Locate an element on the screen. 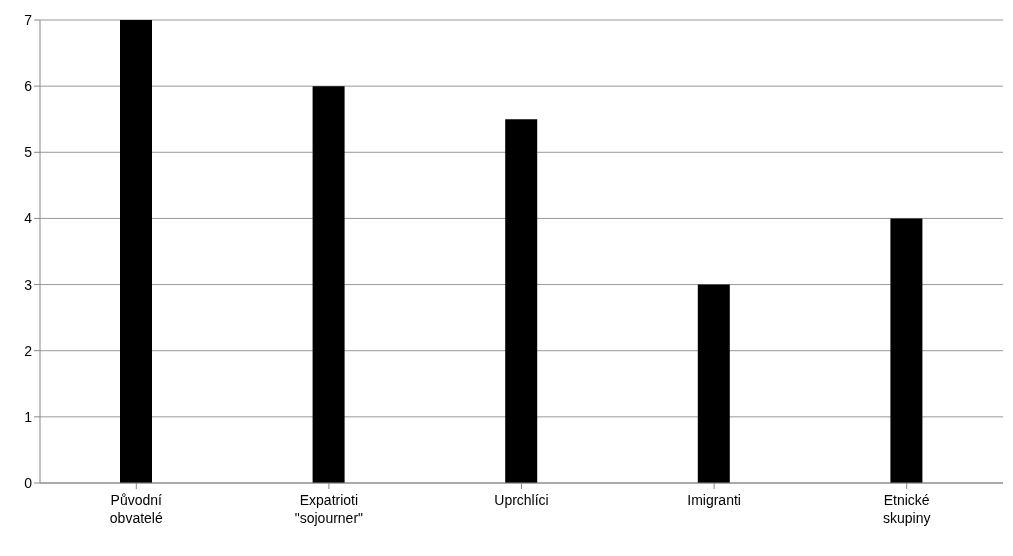  x-tick-label: Imigranti is located at coordinates (714, 500).